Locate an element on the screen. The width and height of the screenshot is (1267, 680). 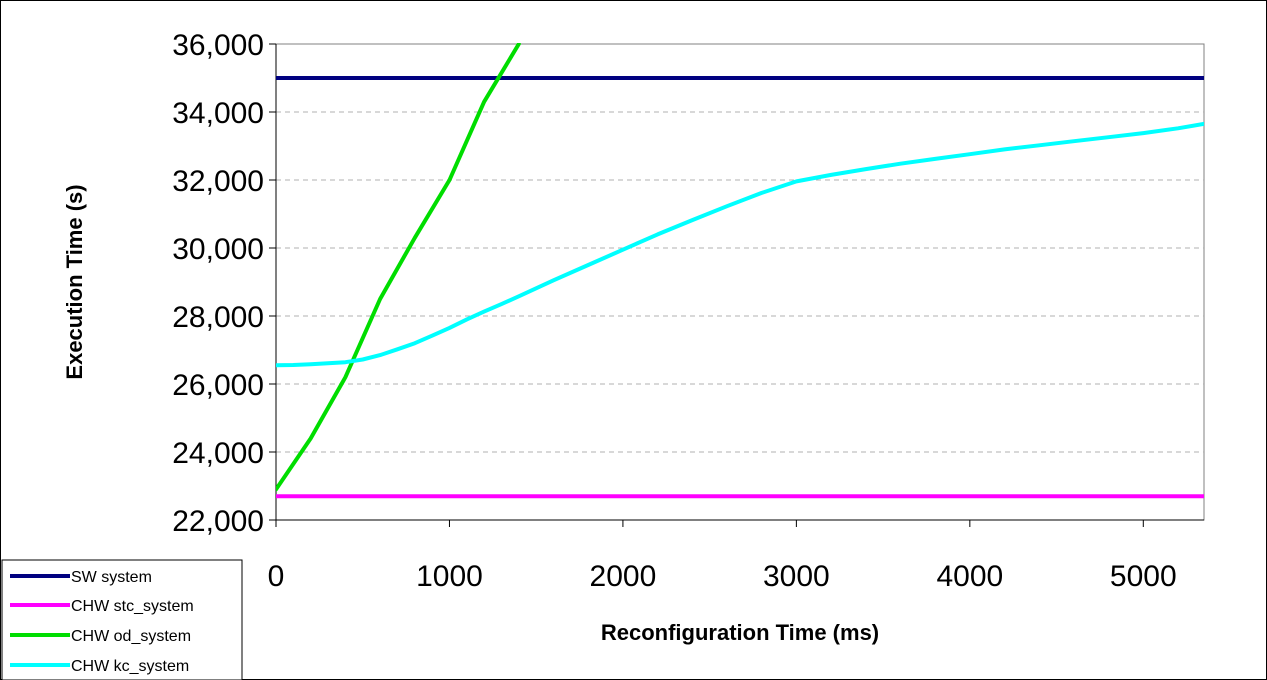
y-tick-label: 34,000 is located at coordinates (218, 113).